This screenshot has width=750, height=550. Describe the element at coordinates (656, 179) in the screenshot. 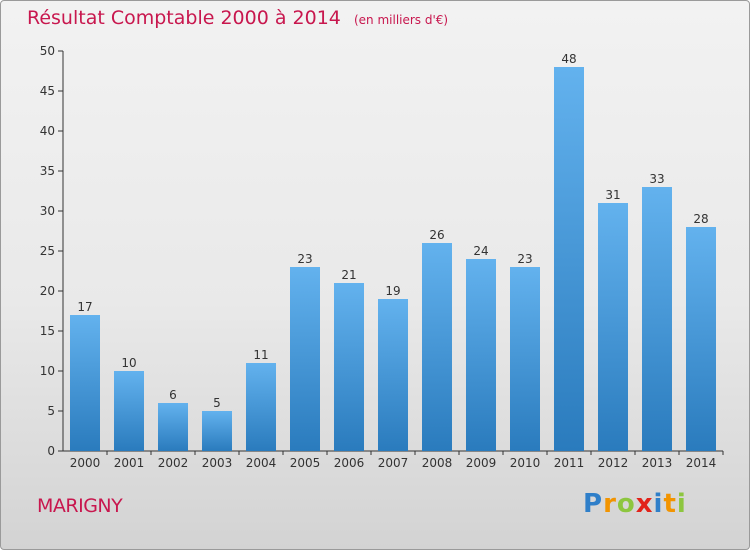

I see `bar-value-label: 33` at that location.